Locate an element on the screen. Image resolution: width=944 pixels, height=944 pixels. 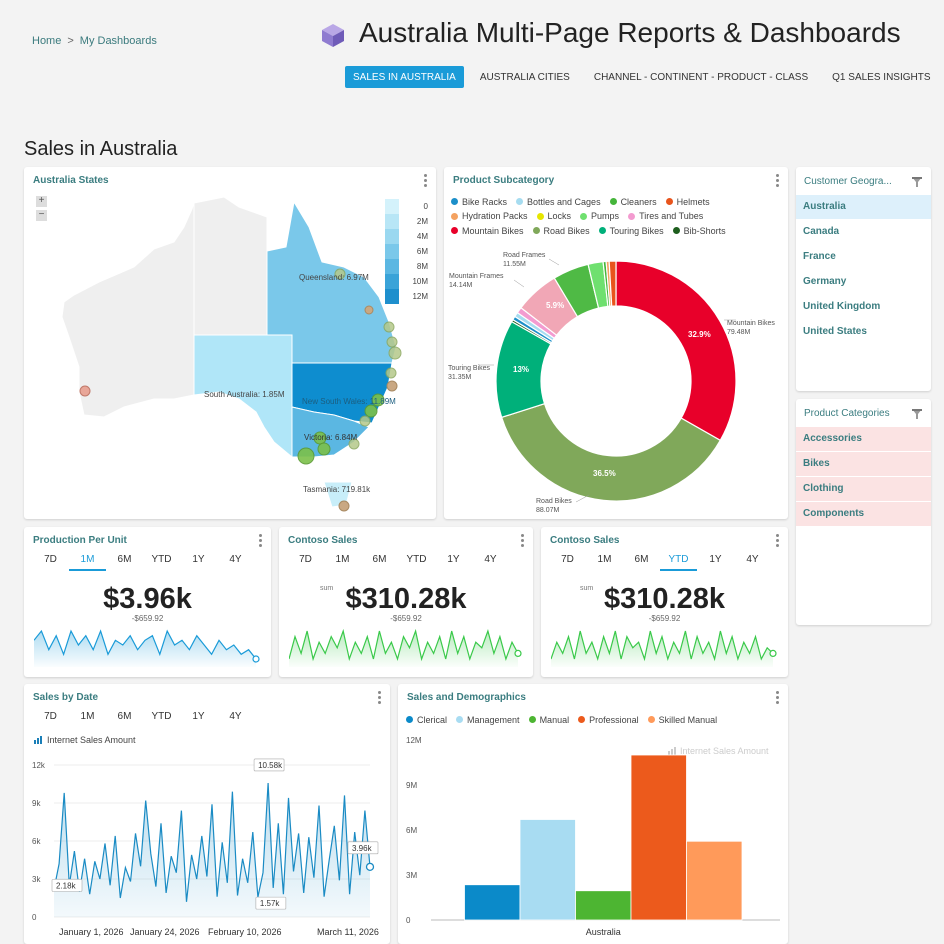
page-title: Sales in Australia is located at coordinates (101, 149).